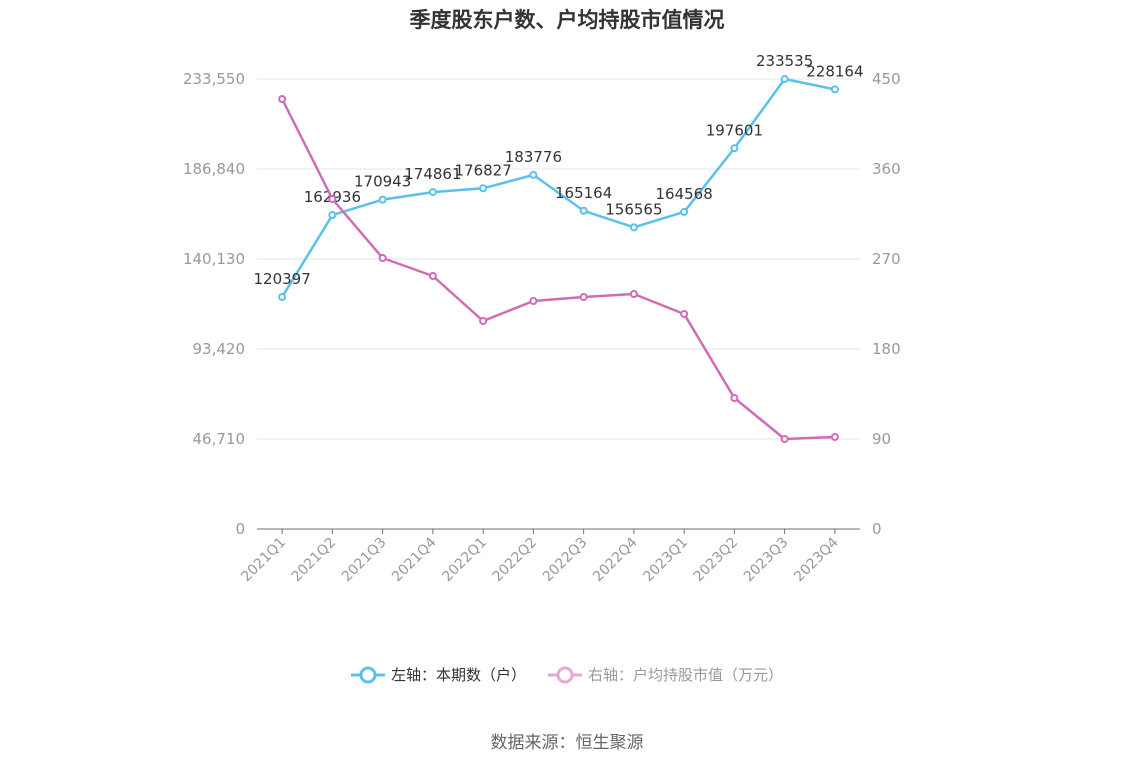 The height and width of the screenshot is (766, 1134). I want to click on series-line-left, so click(558, 187).